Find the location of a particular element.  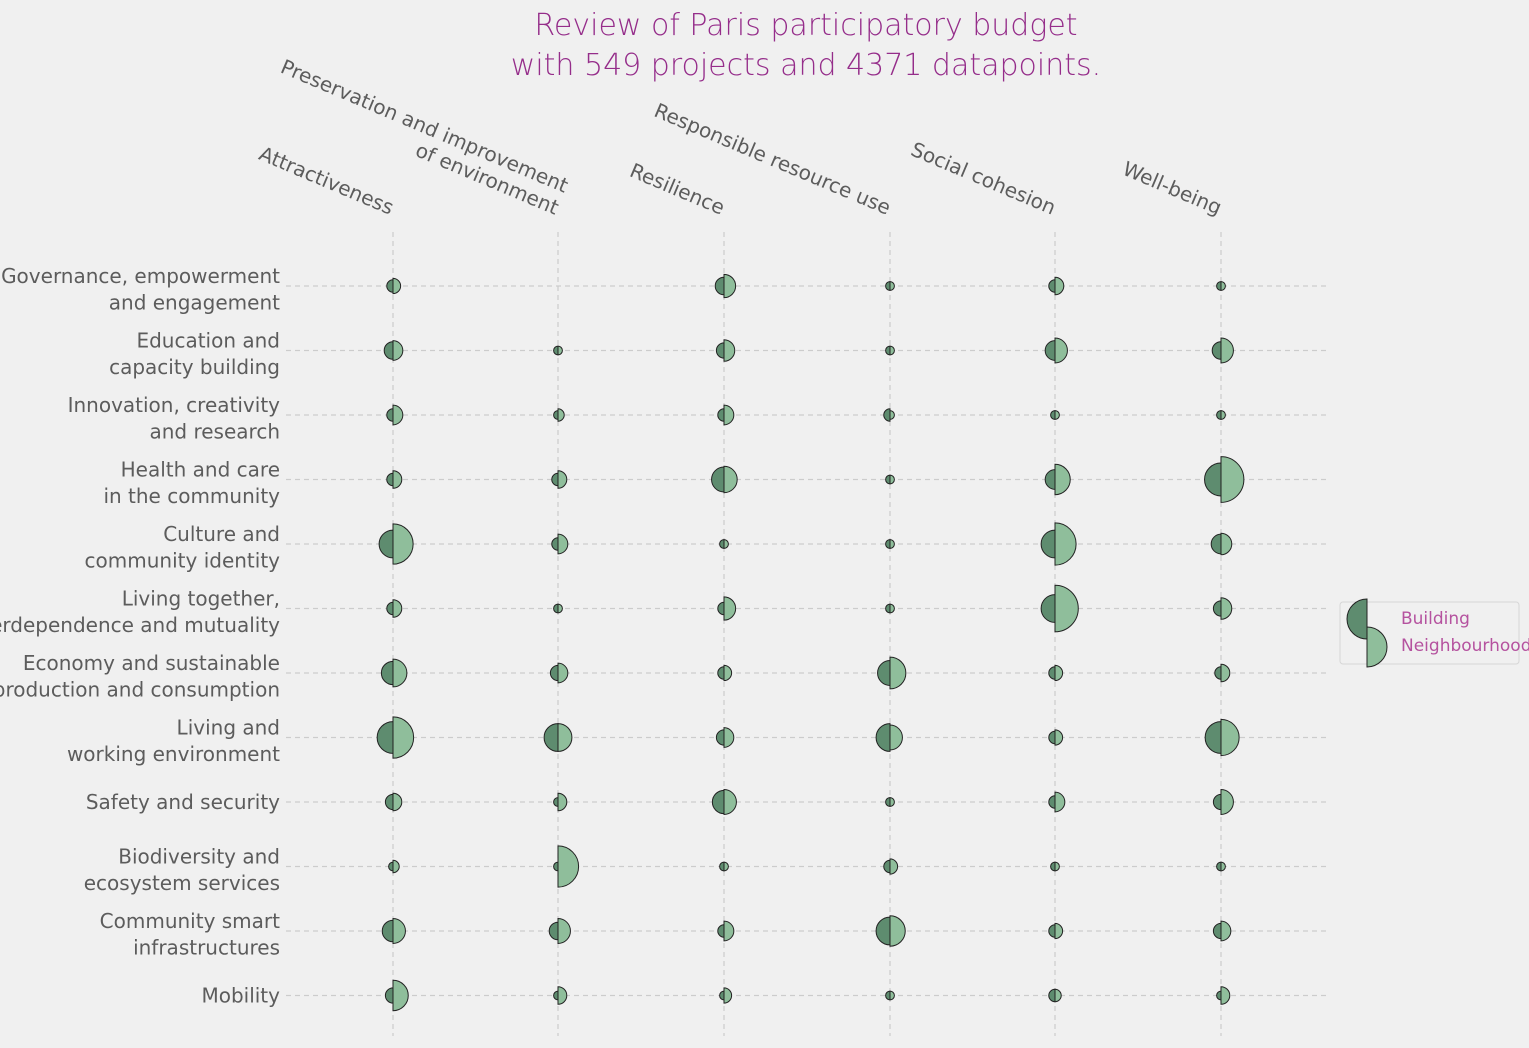

chart-title-line: with 549 projects and 4371 datapoints. is located at coordinates (806, 65).